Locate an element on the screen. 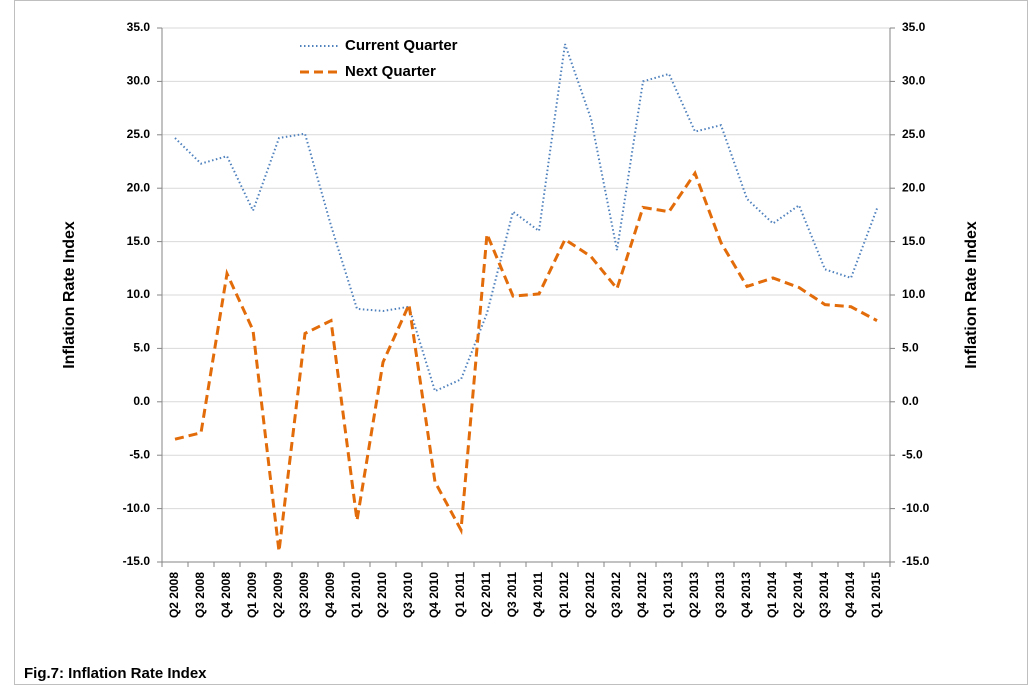  x-tick-label: Q4 2011 is located at coordinates (538, 595).